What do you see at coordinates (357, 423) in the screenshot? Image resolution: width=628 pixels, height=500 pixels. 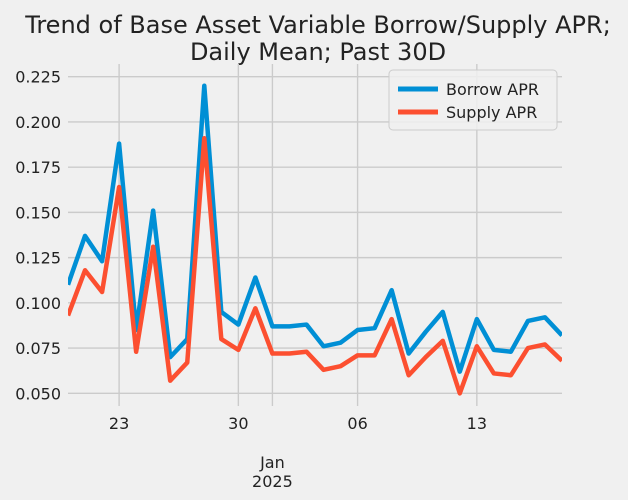 I see `x-tick-label: 06` at bounding box center [357, 423].